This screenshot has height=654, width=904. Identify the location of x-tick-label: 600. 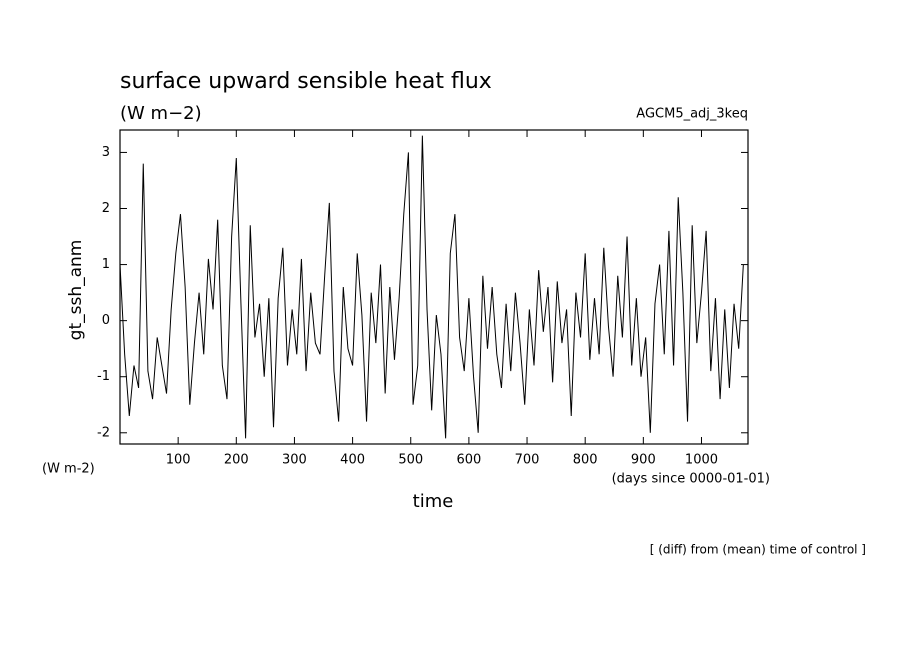
(468, 460).